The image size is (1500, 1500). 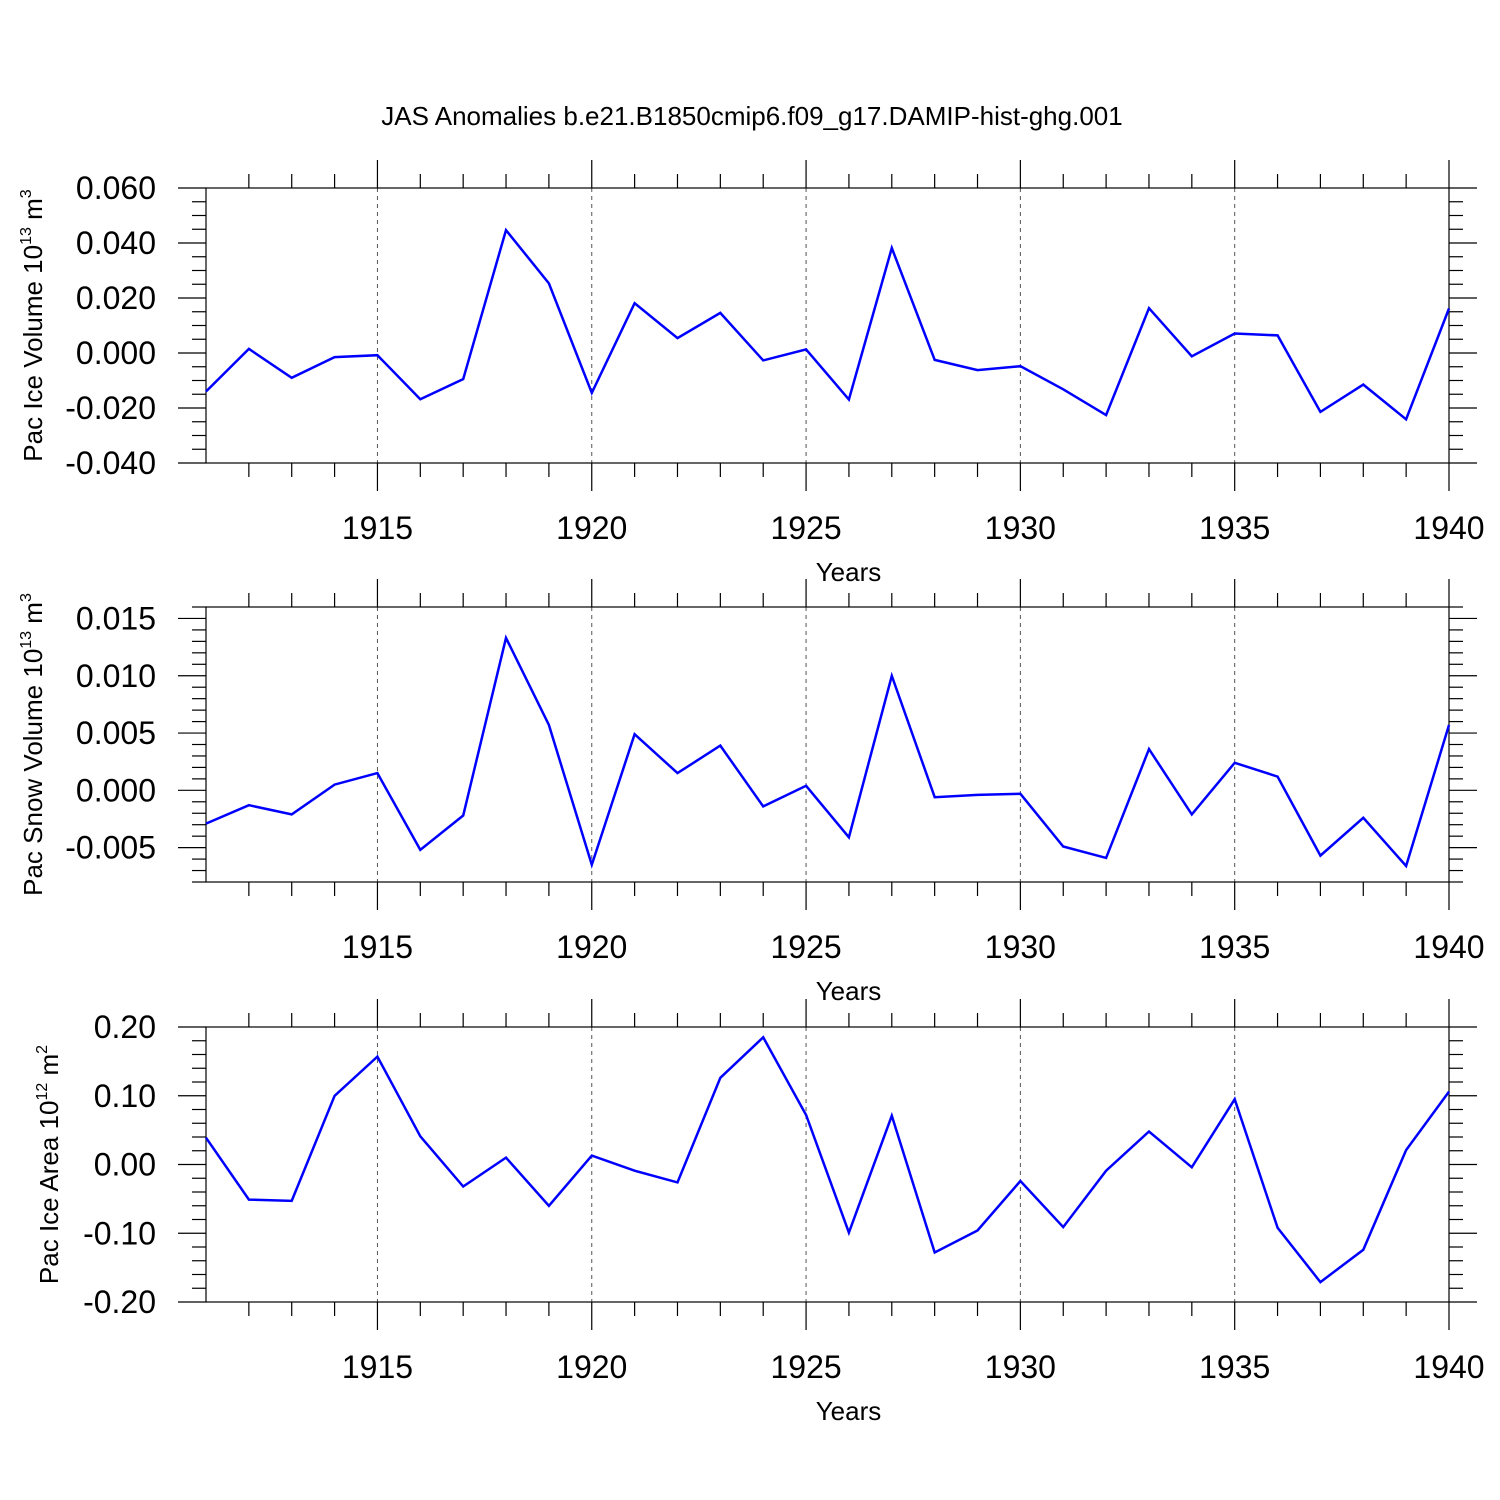 I want to click on y-axis-title-text: Pac Ice Area 10, so click(x=49, y=1193).